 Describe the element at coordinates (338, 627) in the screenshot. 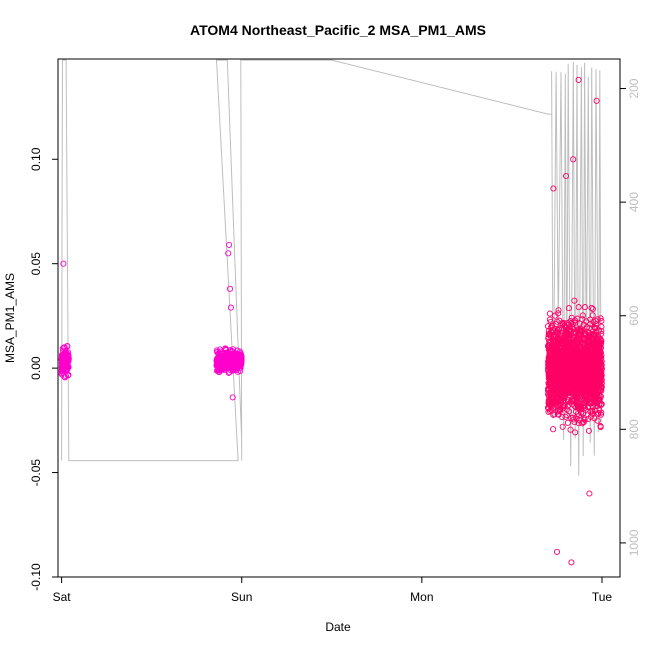

I see `x-axis-label: Date` at that location.